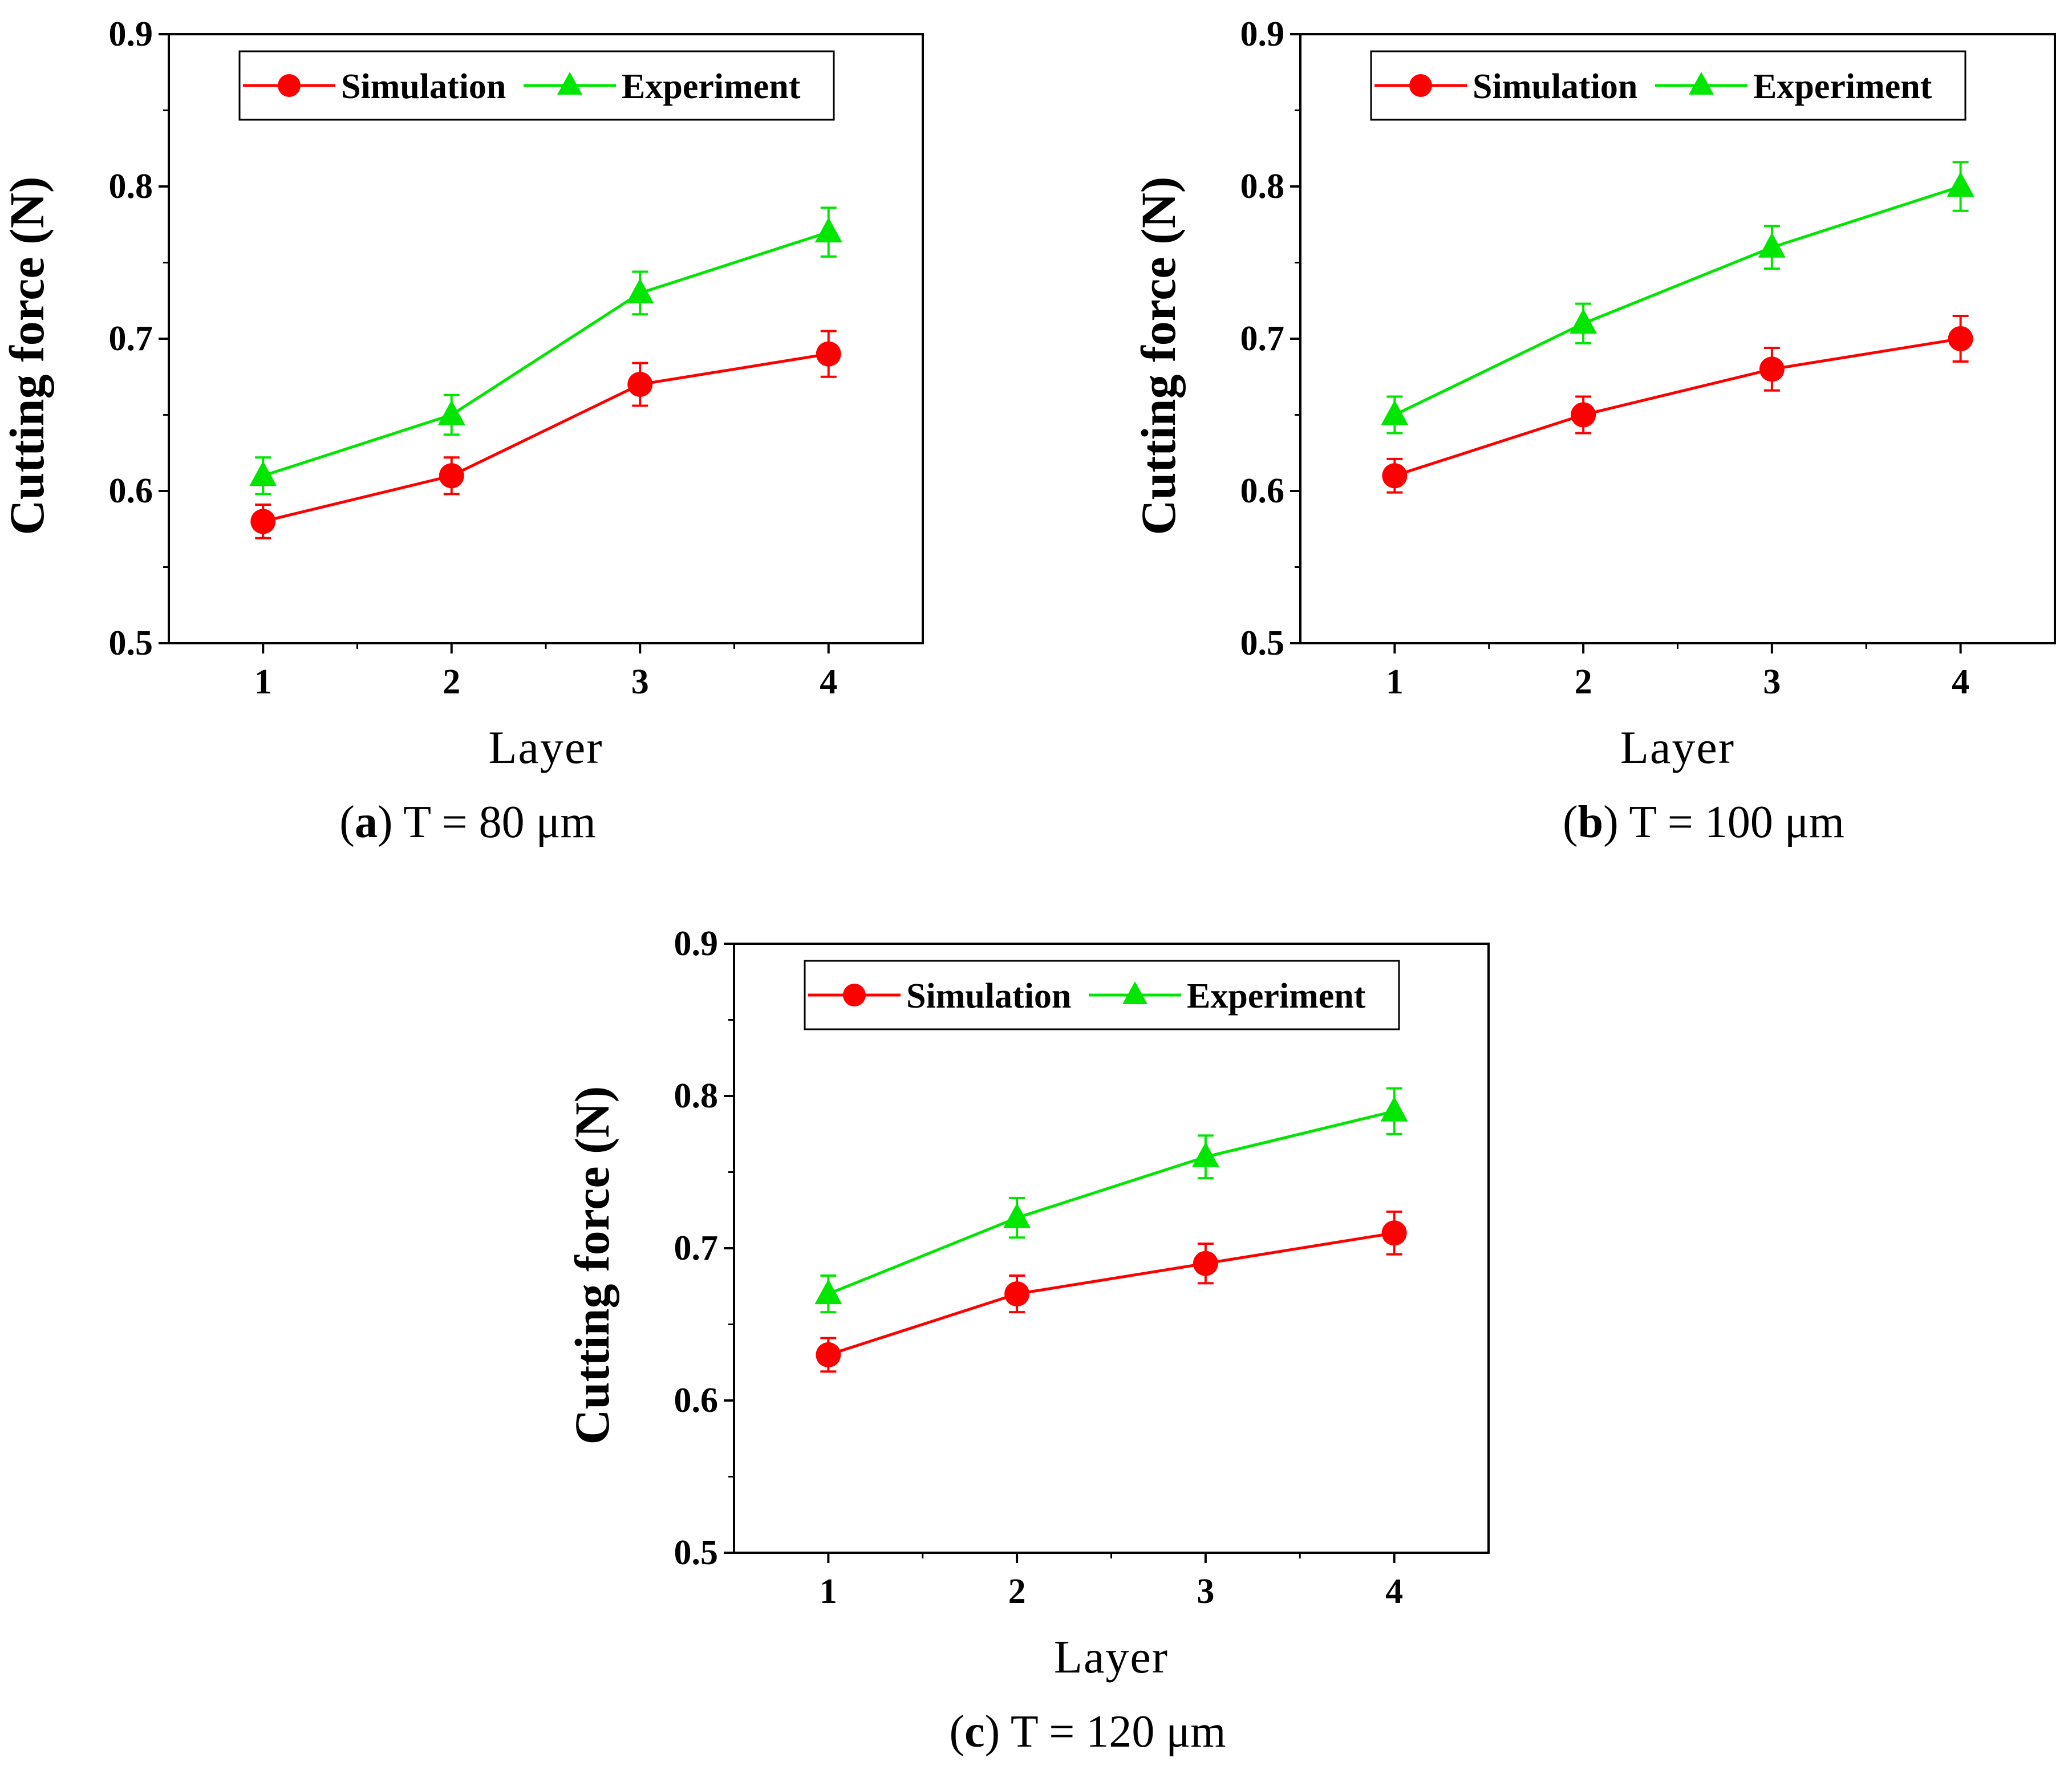 The width and height of the screenshot is (2072, 1770). I want to click on caption-text: T = 80 μm, so click(499, 822).